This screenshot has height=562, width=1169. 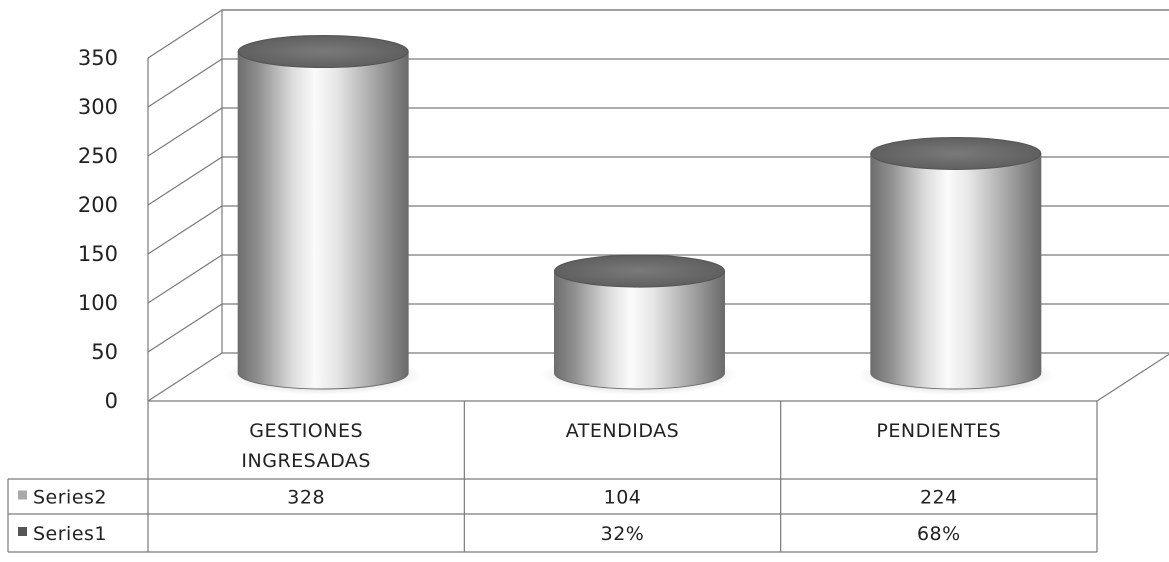 I want to click on floor-right-edge, so click(x=1132, y=377).